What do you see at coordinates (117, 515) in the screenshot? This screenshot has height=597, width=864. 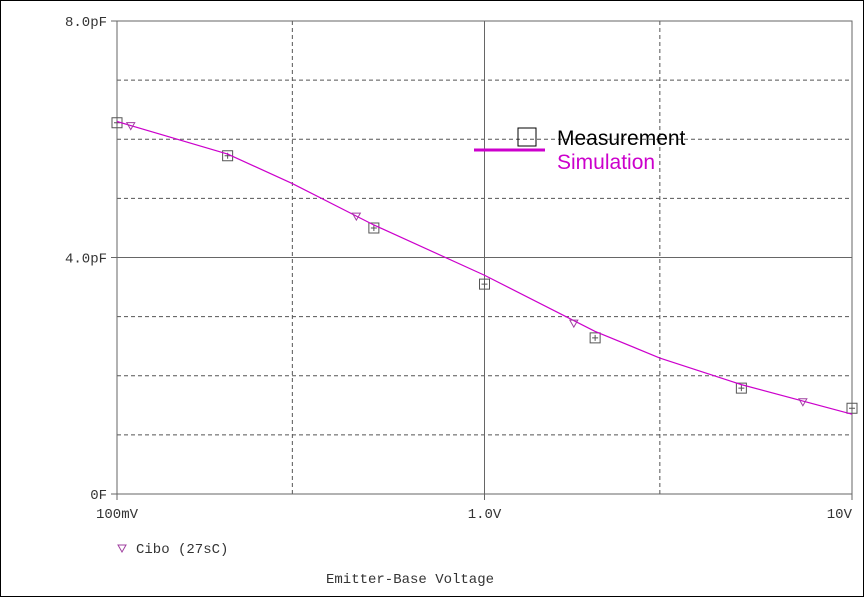 I see `x-tick-label: 100mV` at bounding box center [117, 515].